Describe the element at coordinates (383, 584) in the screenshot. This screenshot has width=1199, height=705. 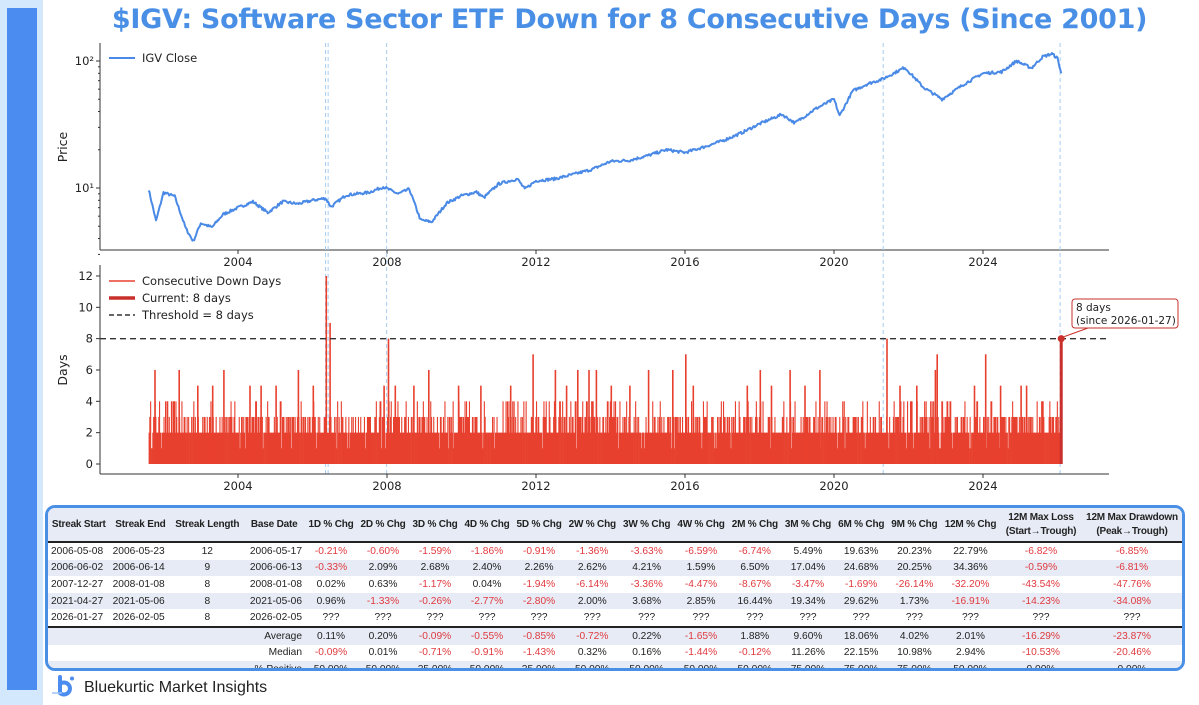
I see `table-cell: 0.63%` at that location.